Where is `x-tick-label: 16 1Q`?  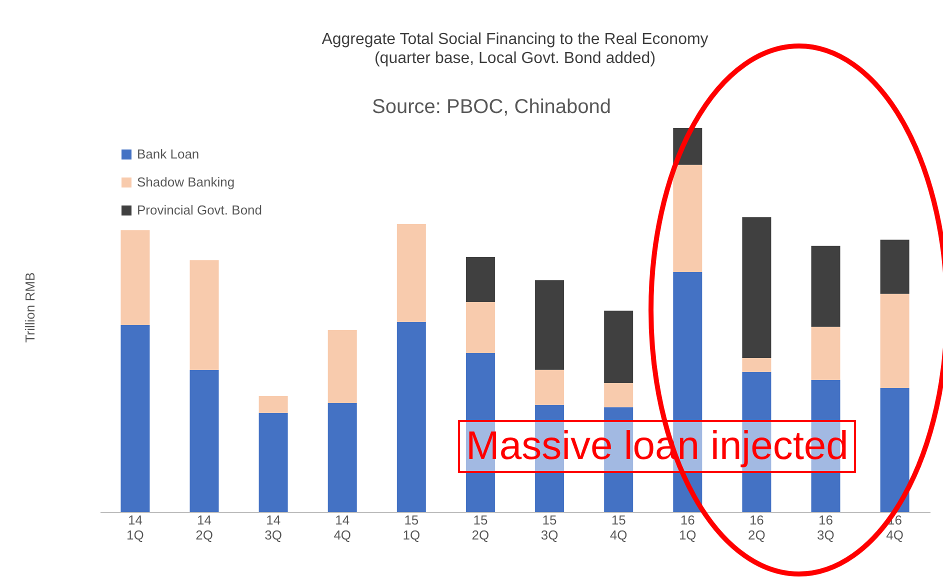
x-tick-label: 16 1Q is located at coordinates (687, 527).